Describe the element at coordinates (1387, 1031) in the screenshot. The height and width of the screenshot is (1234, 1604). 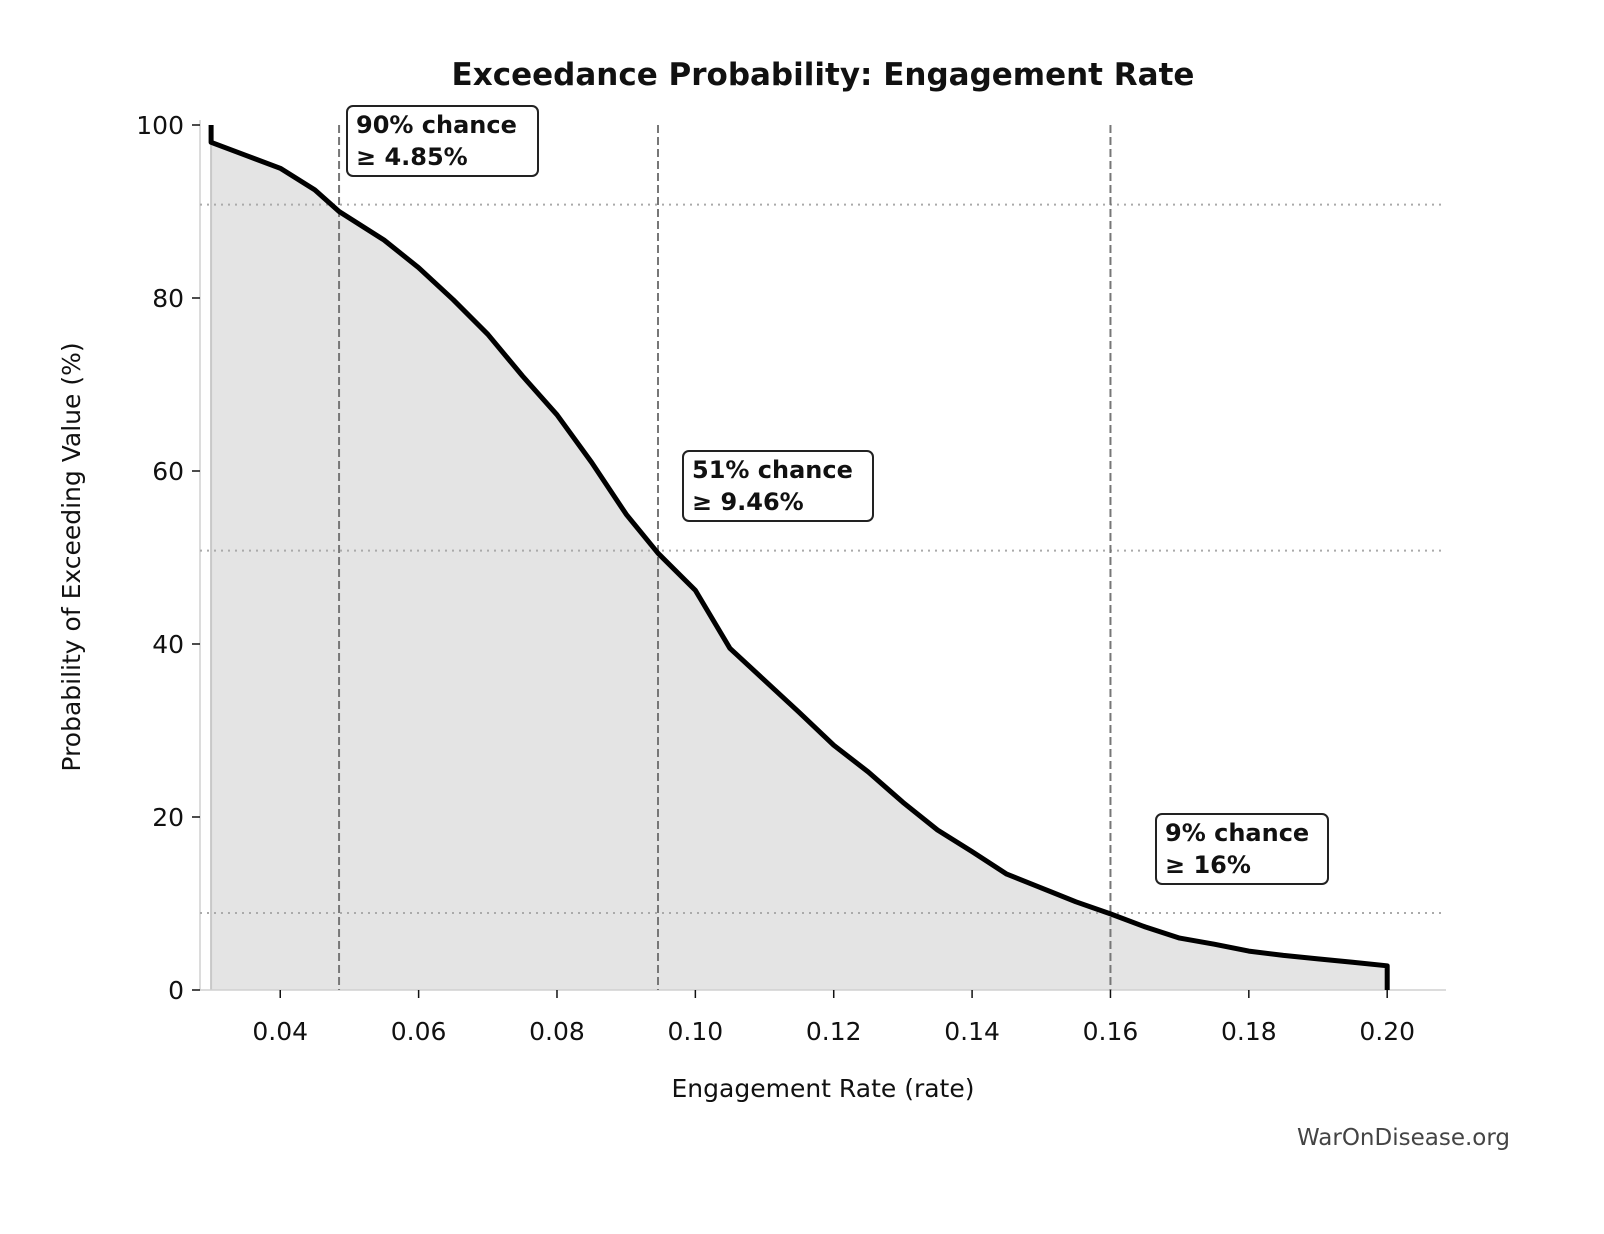
I see `x-tick-label: 0.20` at that location.